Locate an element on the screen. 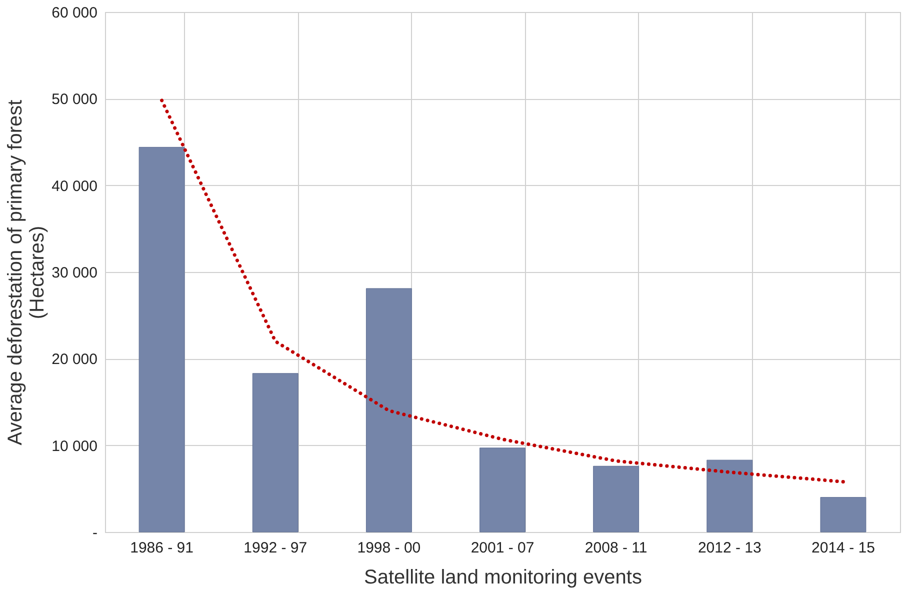 The width and height of the screenshot is (913, 598). y-axis-title: Average deforestation of primary forest (Hectares) is located at coordinates (26, 272).